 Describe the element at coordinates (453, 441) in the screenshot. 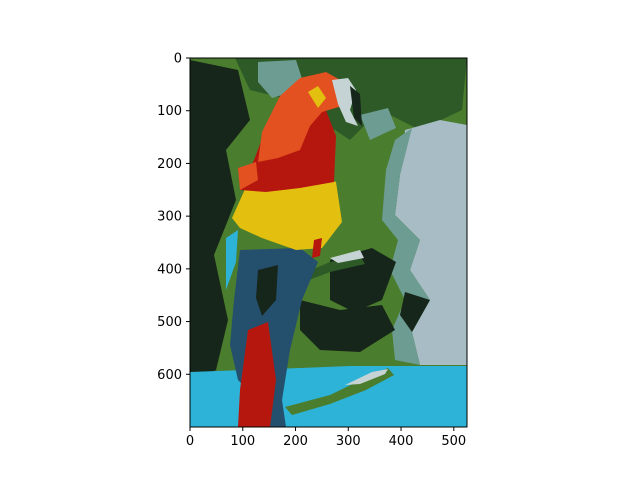

I see `x-tick-label: 500` at that location.